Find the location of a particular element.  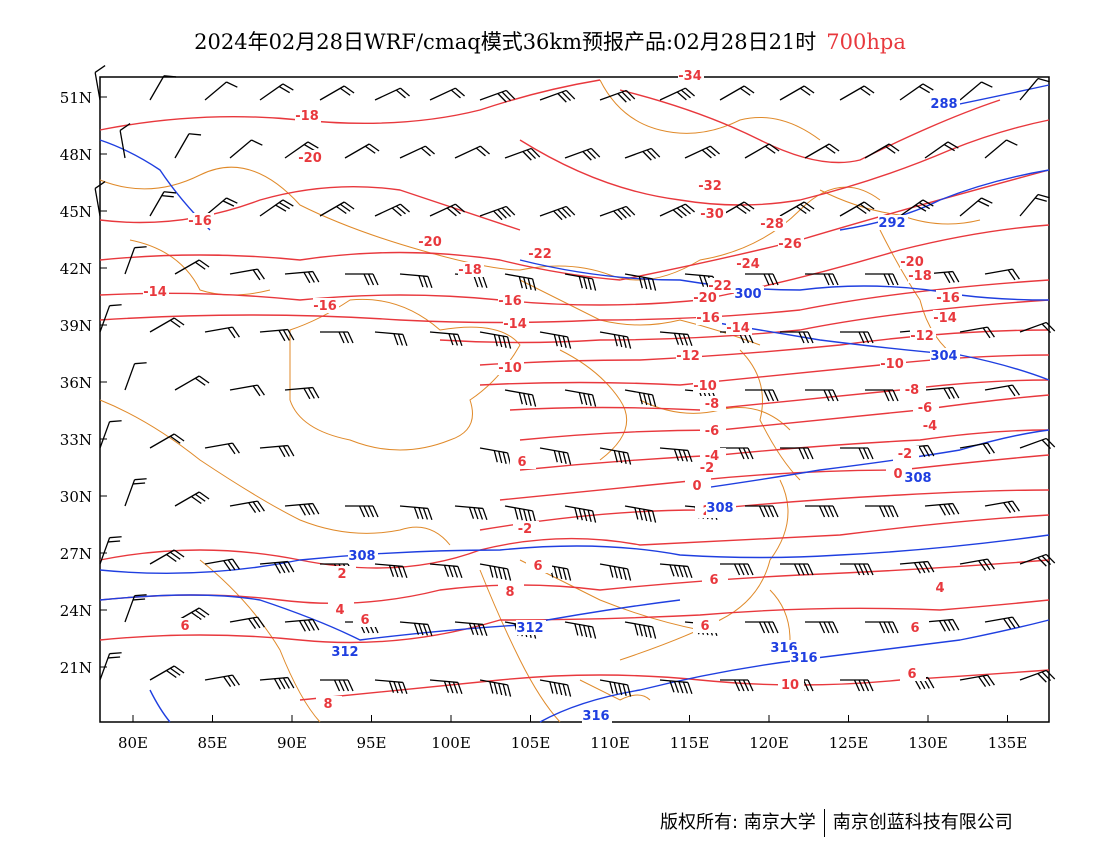

temp-label: 0 is located at coordinates (897, 474).